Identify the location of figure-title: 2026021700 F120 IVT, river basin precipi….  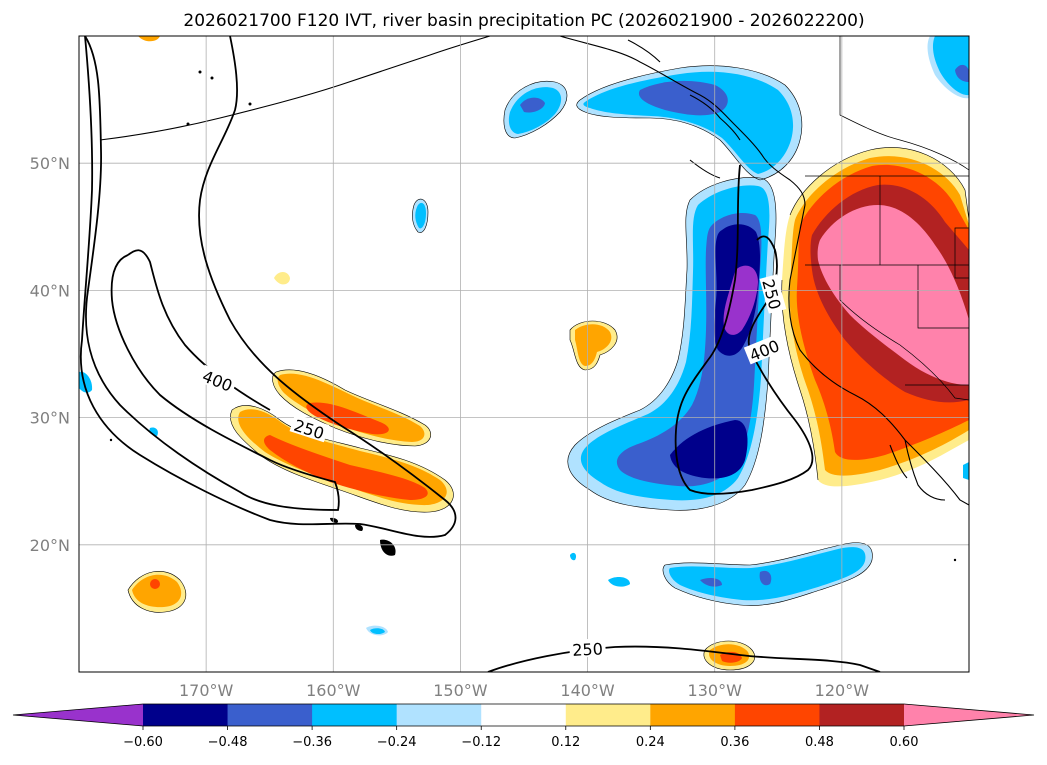
(523, 21).